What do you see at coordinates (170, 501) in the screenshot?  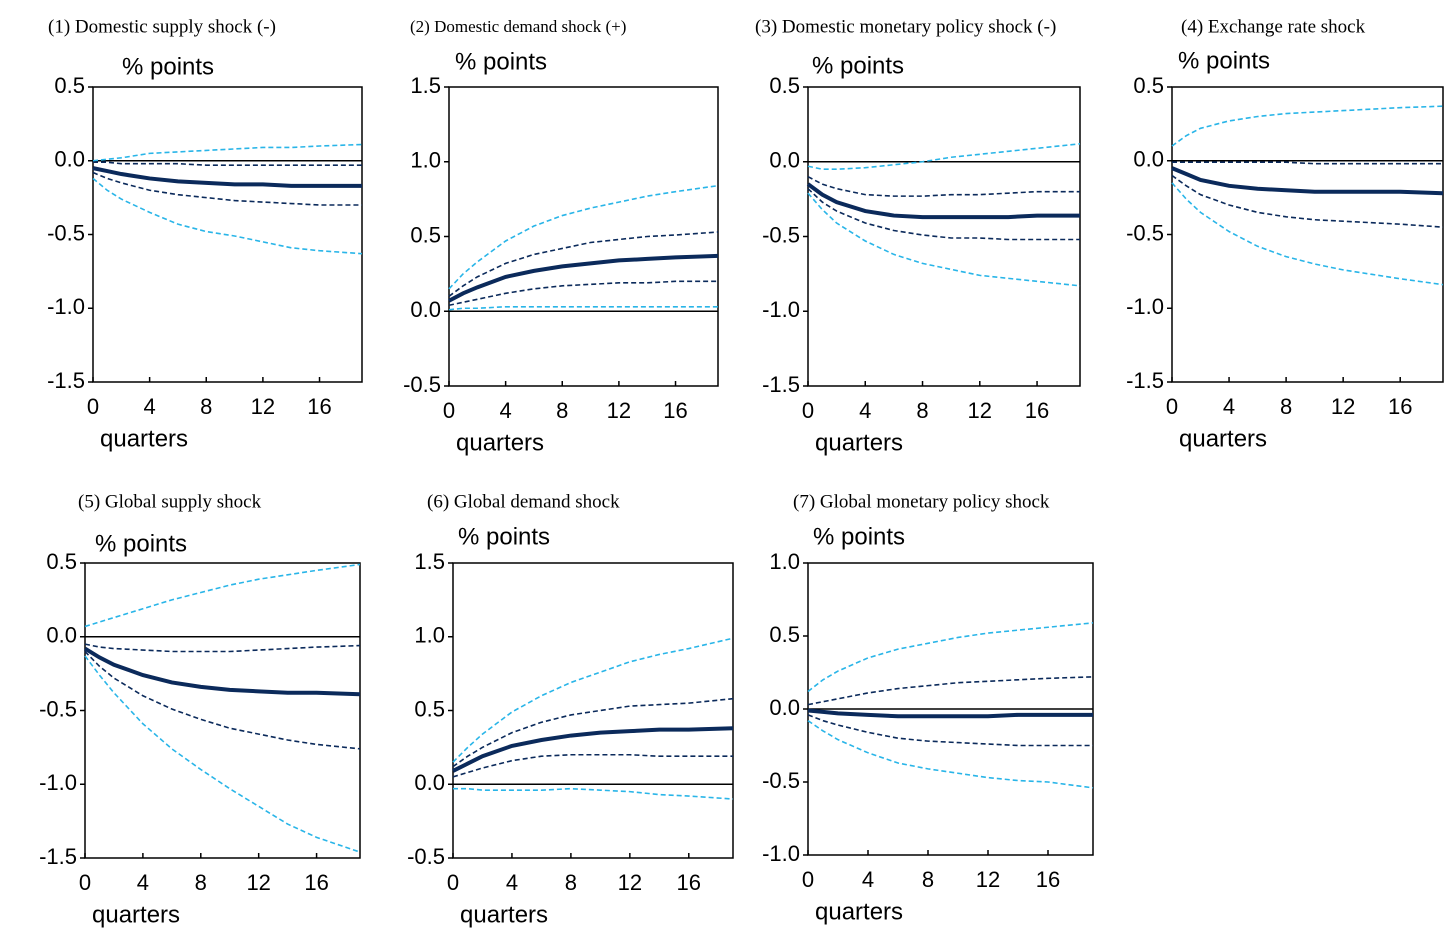 I see `panel-title: (5) Global supply shock` at bounding box center [170, 501].